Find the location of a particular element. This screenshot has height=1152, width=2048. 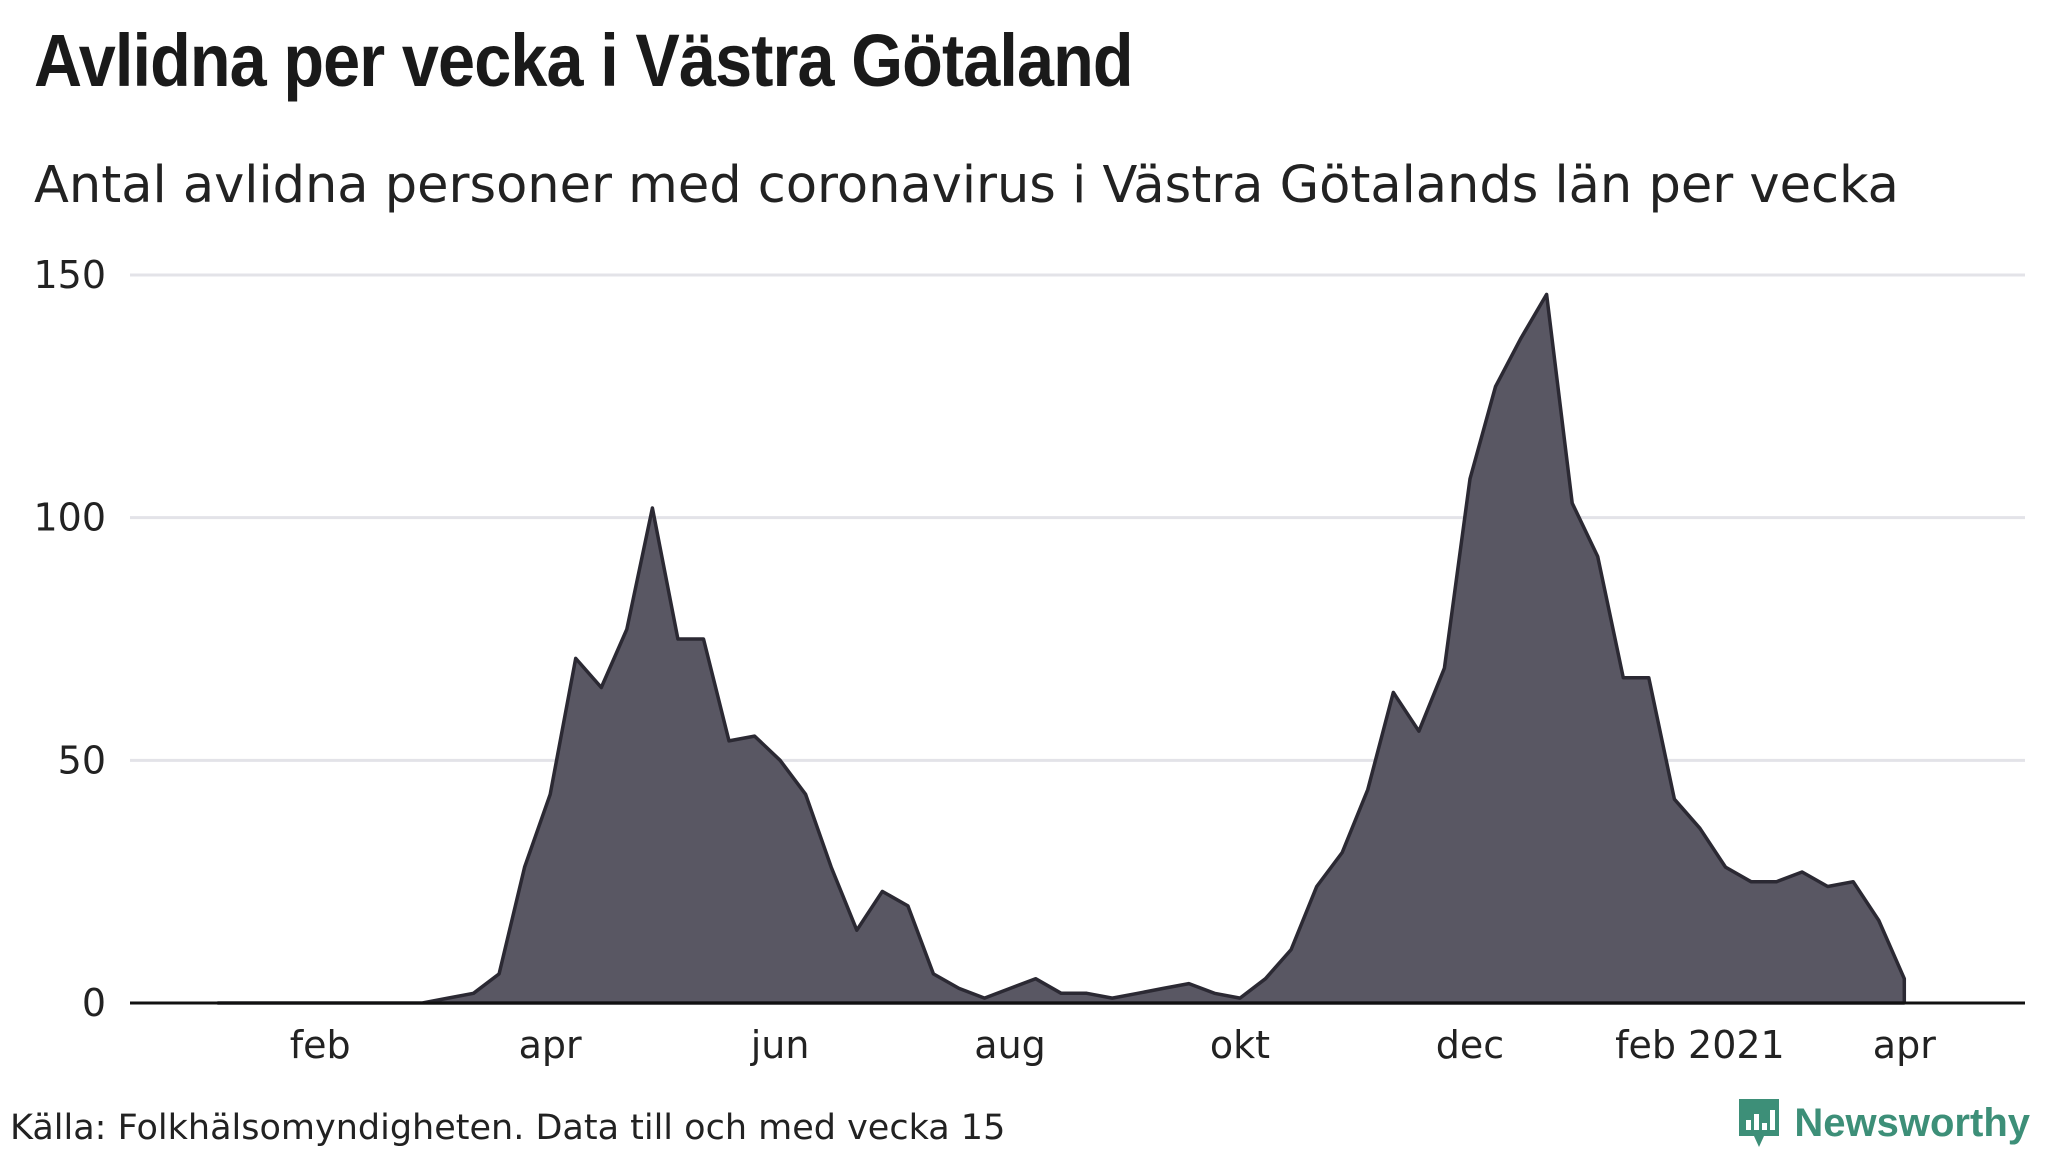

brand-logo: Newsworthy is located at coordinates (1883, 1123).